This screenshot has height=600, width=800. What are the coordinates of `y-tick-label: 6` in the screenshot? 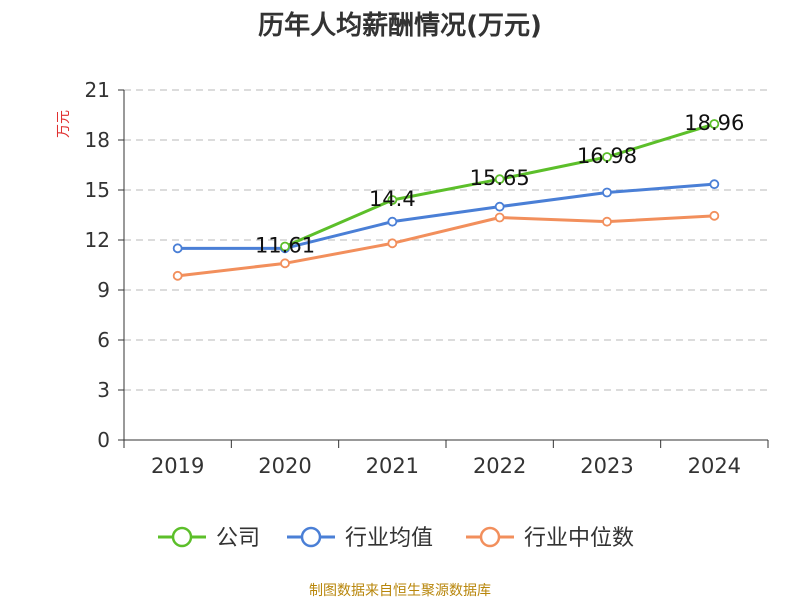 It's located at (103, 340).